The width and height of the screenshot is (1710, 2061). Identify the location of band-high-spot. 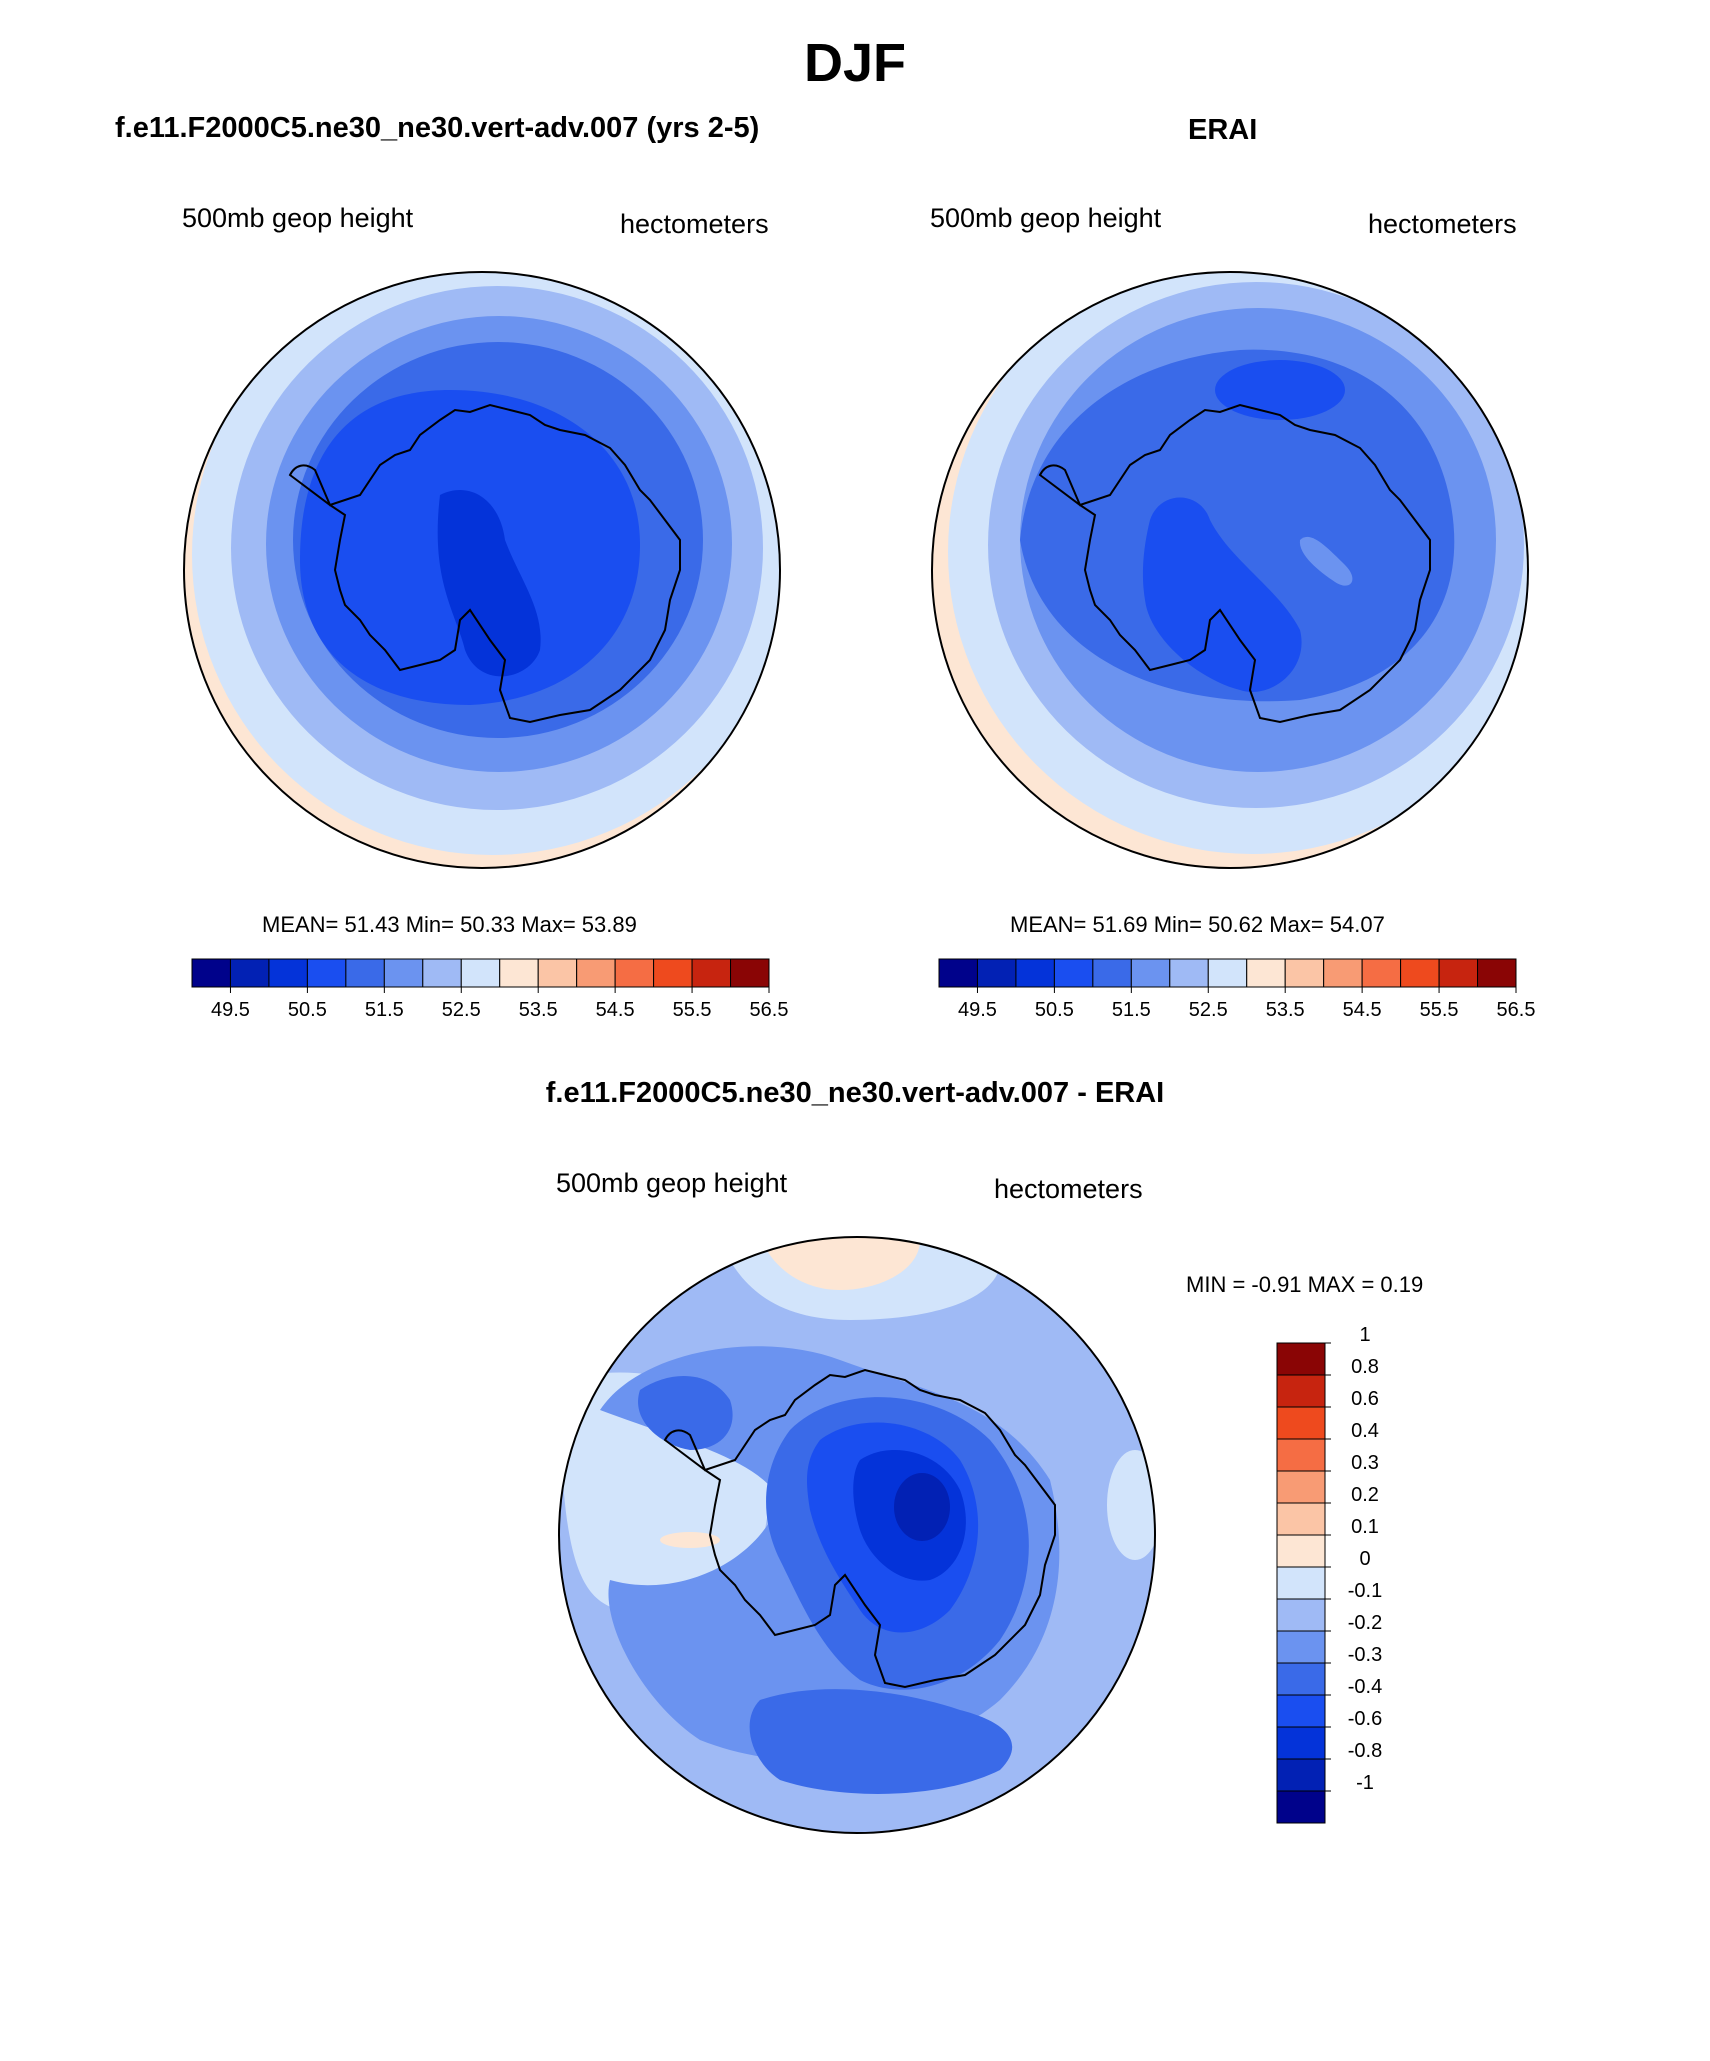
(1326, 561).